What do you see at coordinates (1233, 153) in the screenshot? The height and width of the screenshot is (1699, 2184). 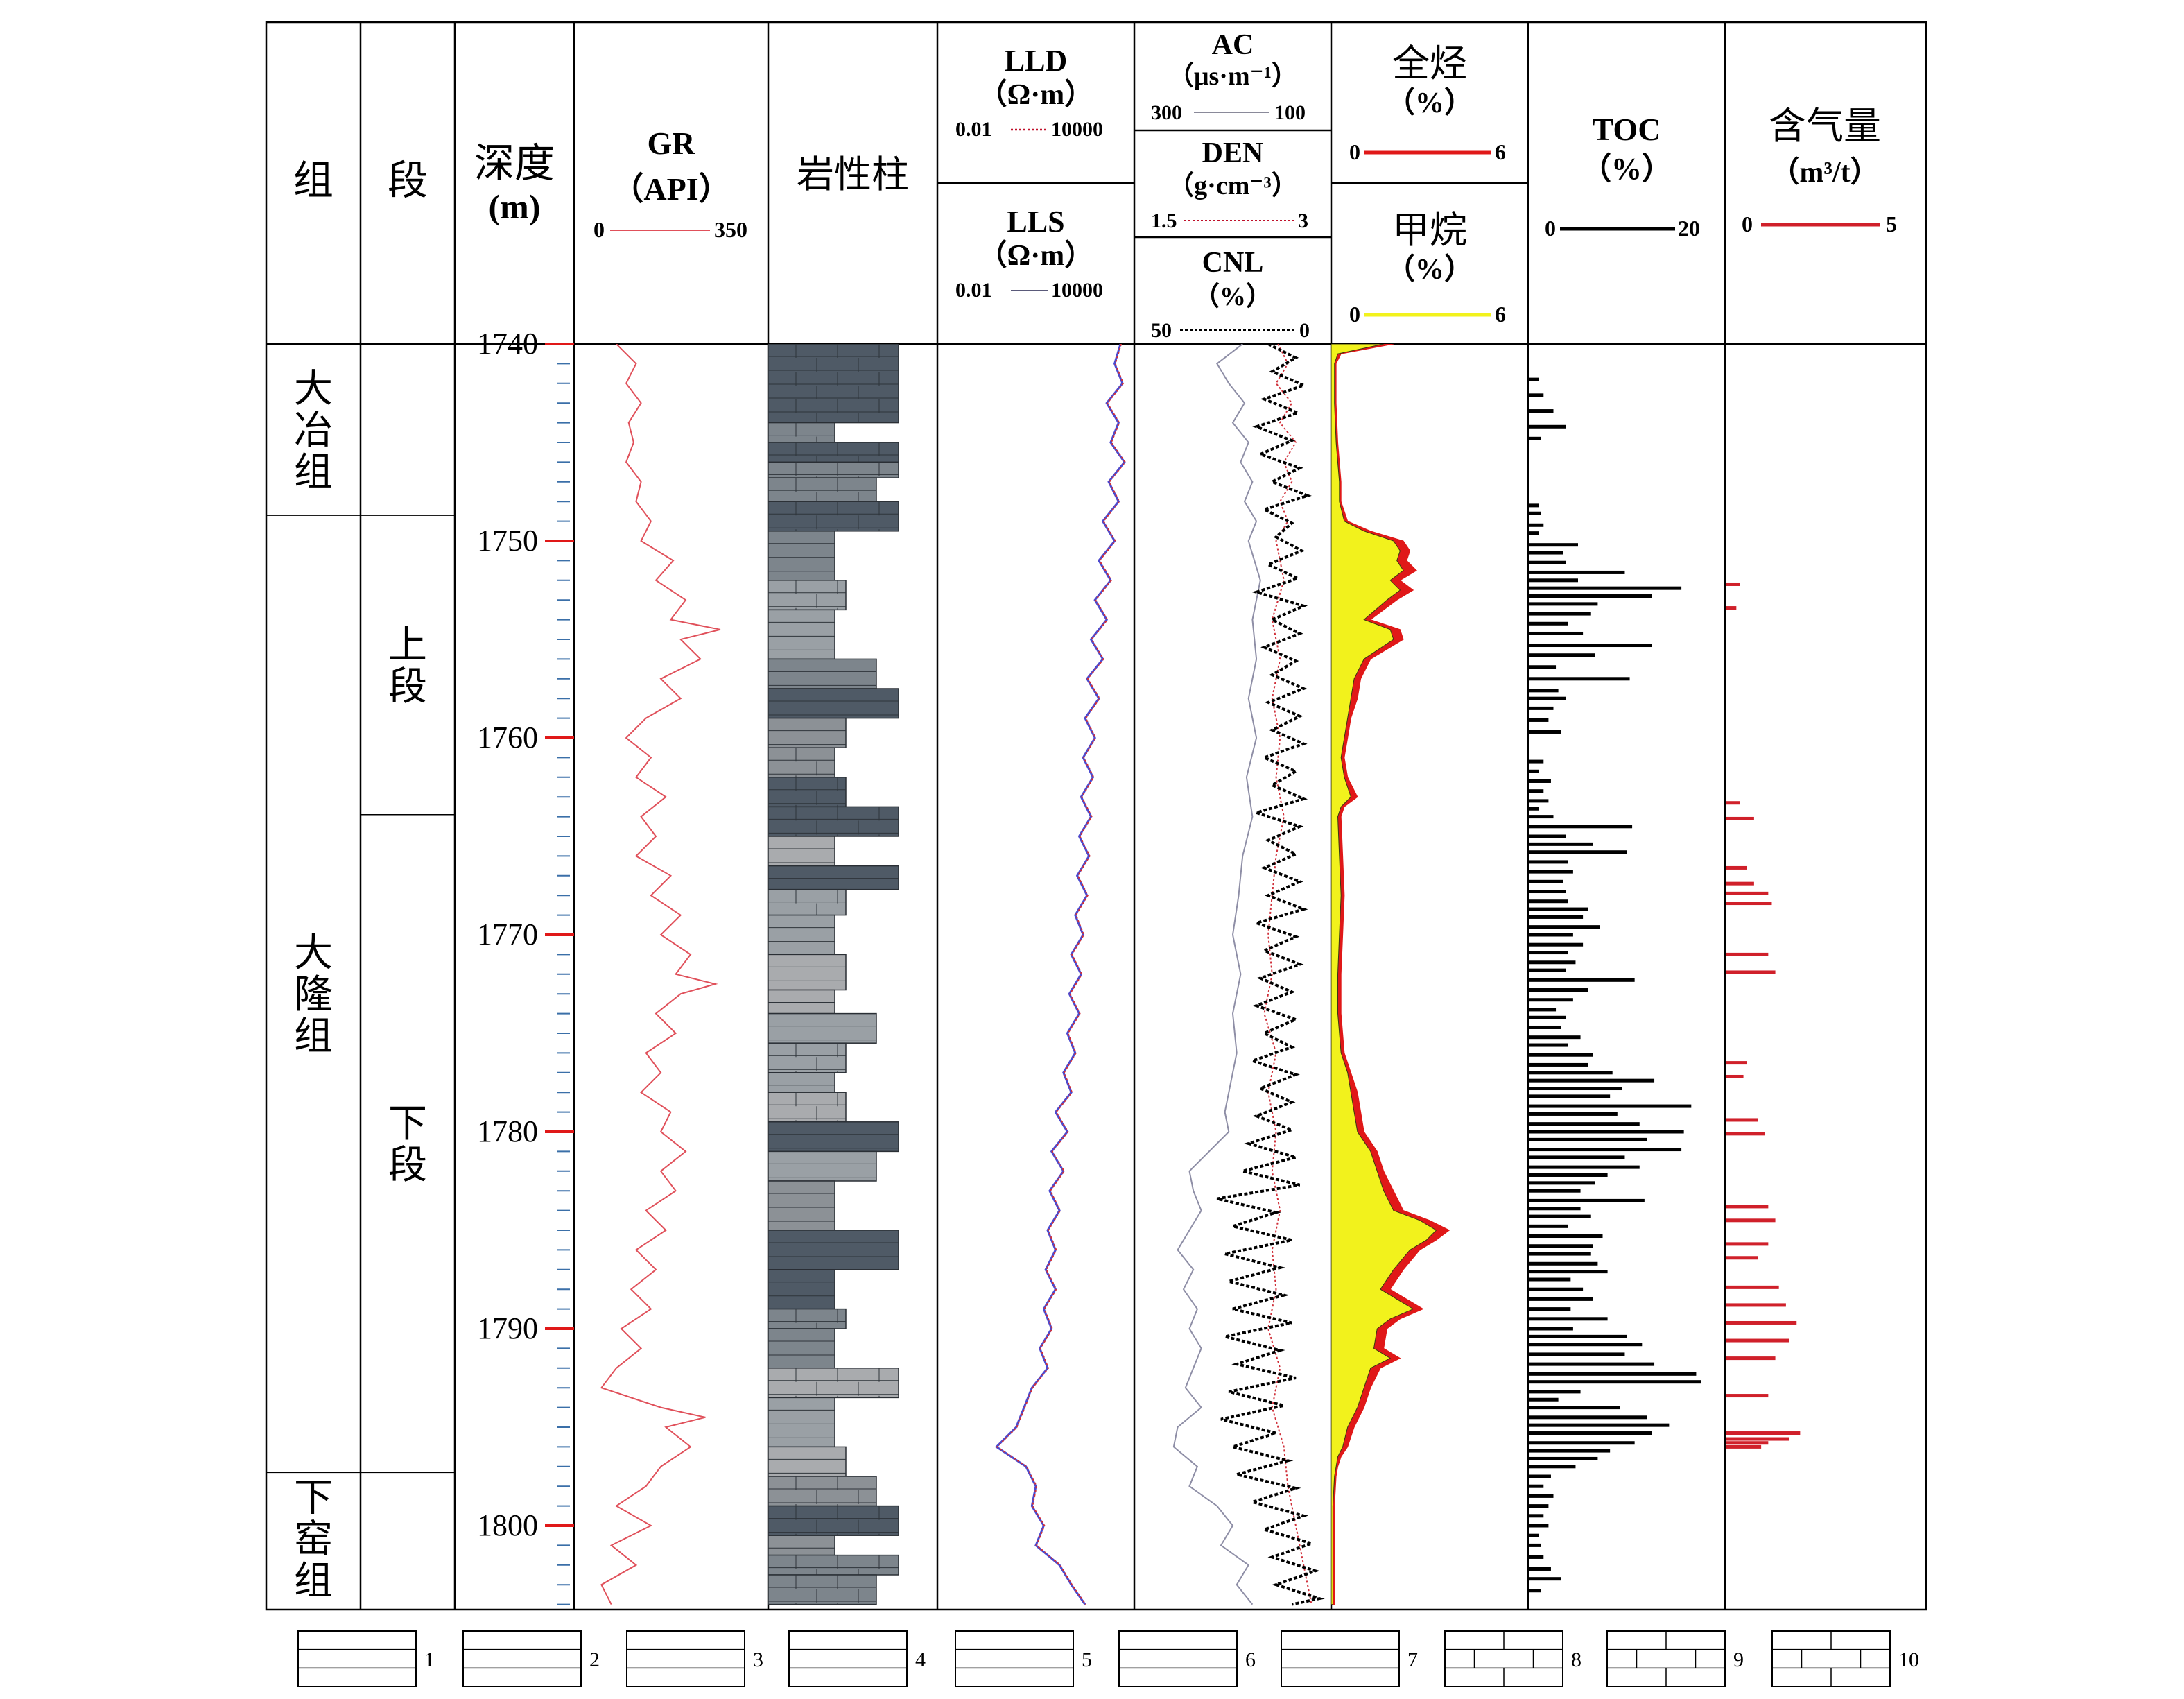 I see `den-header-title: DEN` at bounding box center [1233, 153].